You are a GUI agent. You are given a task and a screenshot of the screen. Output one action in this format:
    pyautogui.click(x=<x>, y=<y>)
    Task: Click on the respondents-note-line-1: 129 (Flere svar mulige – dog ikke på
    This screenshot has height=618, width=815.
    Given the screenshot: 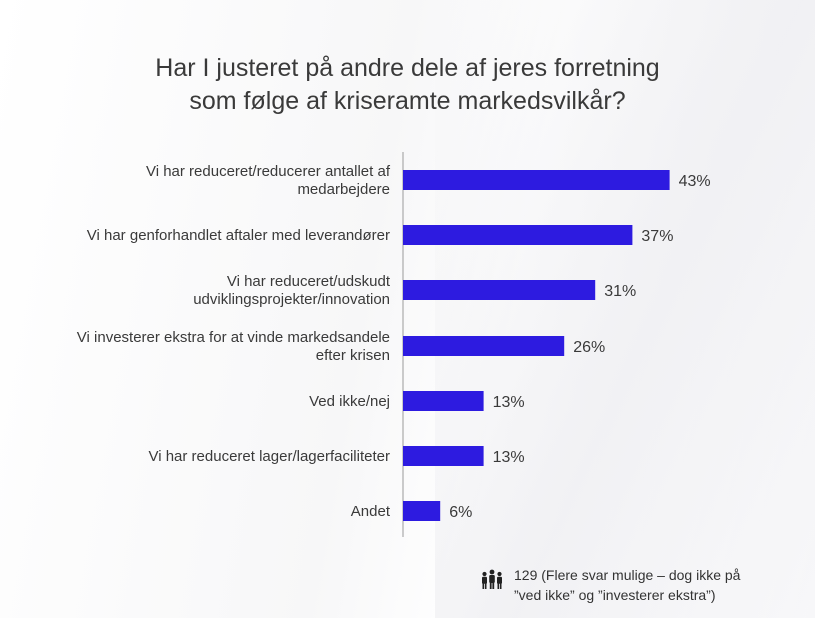 What is the action you would take?
    pyautogui.click(x=627, y=575)
    